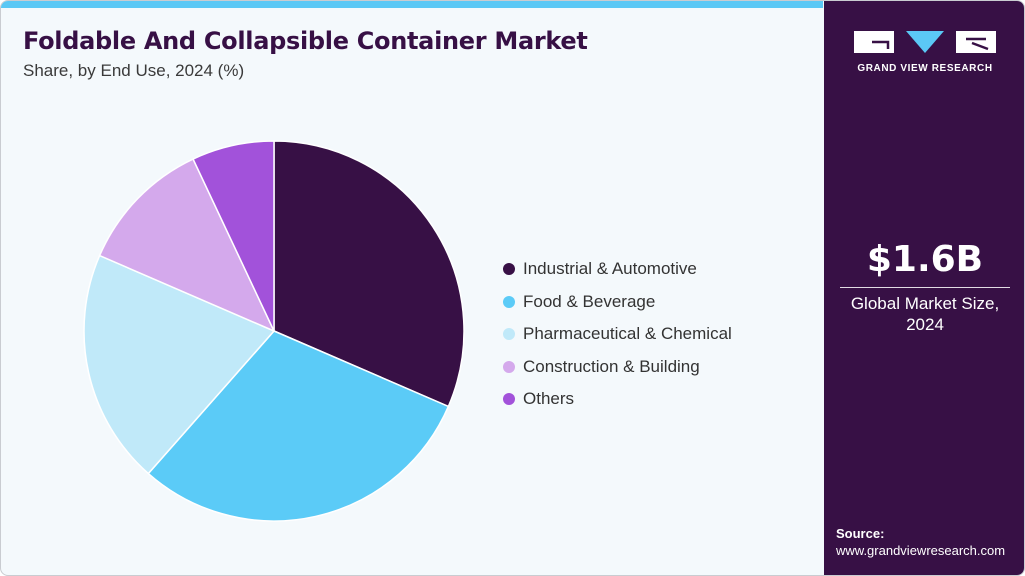 The width and height of the screenshot is (1025, 576). I want to click on gvr-logo-icon, so click(925, 42).